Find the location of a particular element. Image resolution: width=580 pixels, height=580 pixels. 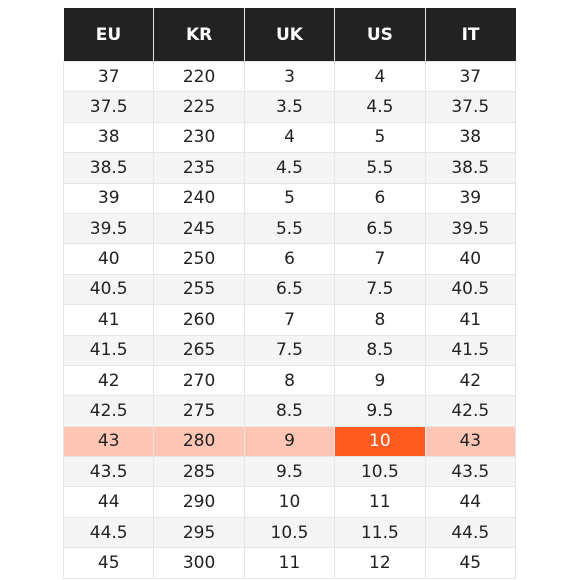

cell-uk: 9 is located at coordinates (289, 441).